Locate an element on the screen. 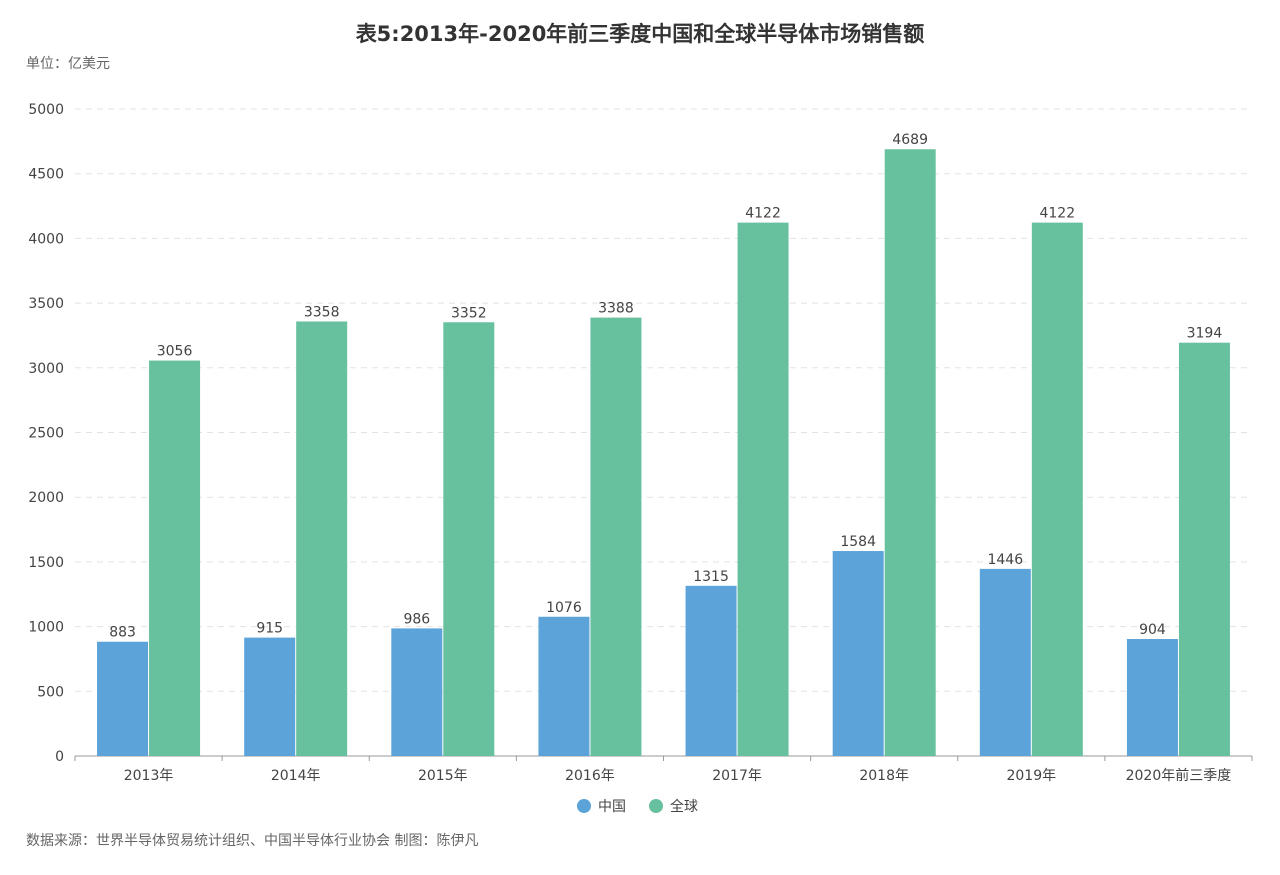 The height and width of the screenshot is (875, 1280). data-label: 915 is located at coordinates (269, 629).